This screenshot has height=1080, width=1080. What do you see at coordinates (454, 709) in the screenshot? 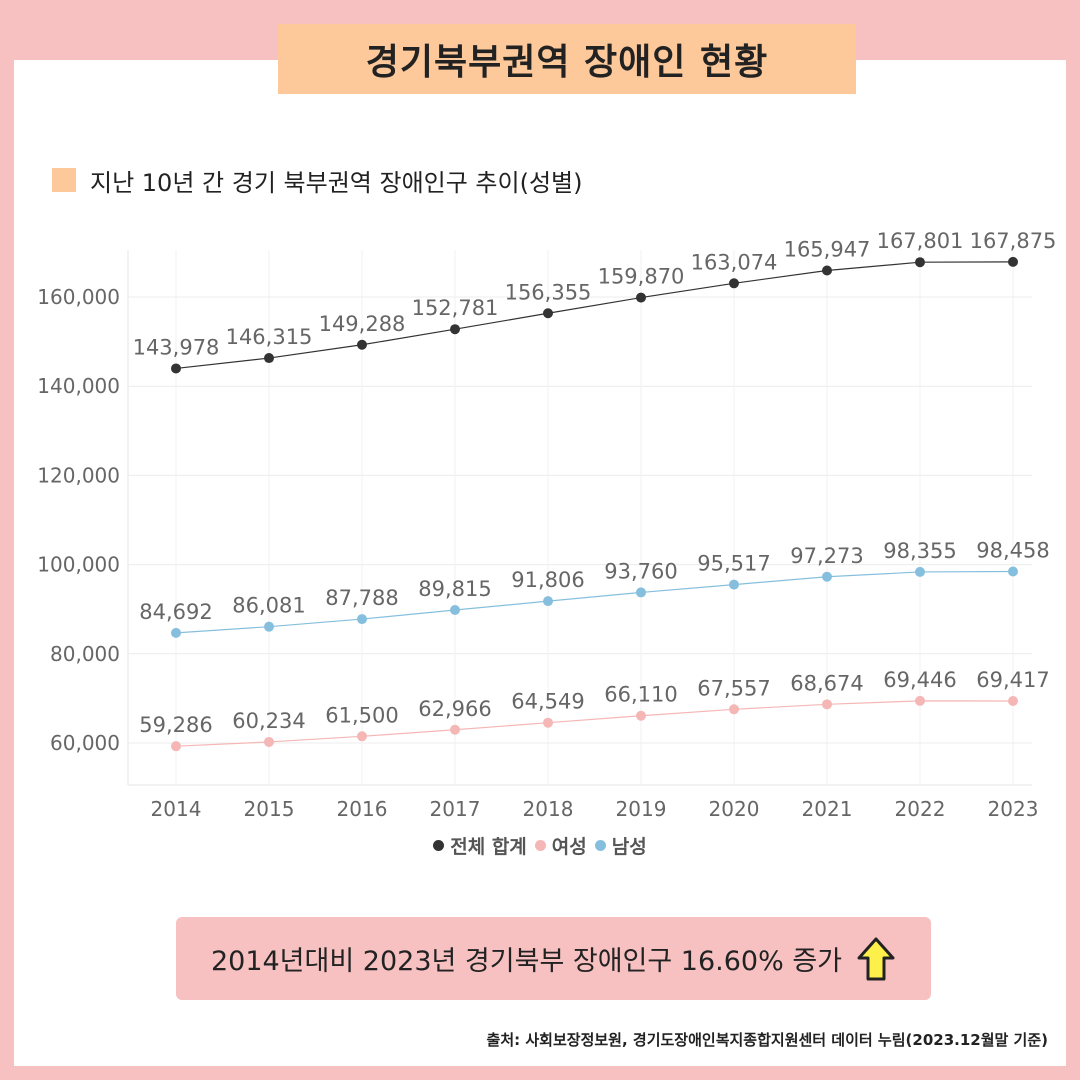
I see `data-label: 62,966` at bounding box center [454, 709].